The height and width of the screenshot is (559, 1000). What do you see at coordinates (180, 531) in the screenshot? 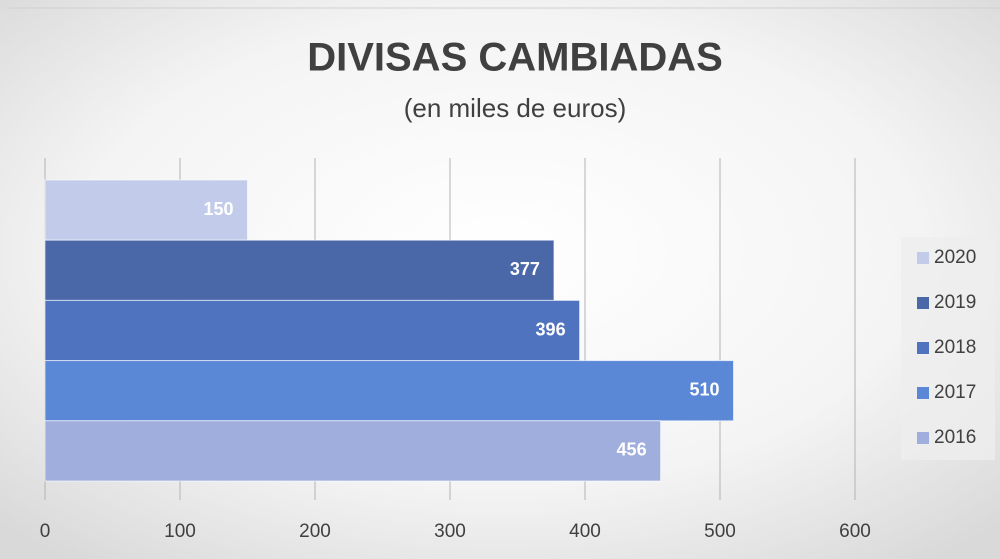
I see `x-tick-label: 100` at bounding box center [180, 531].